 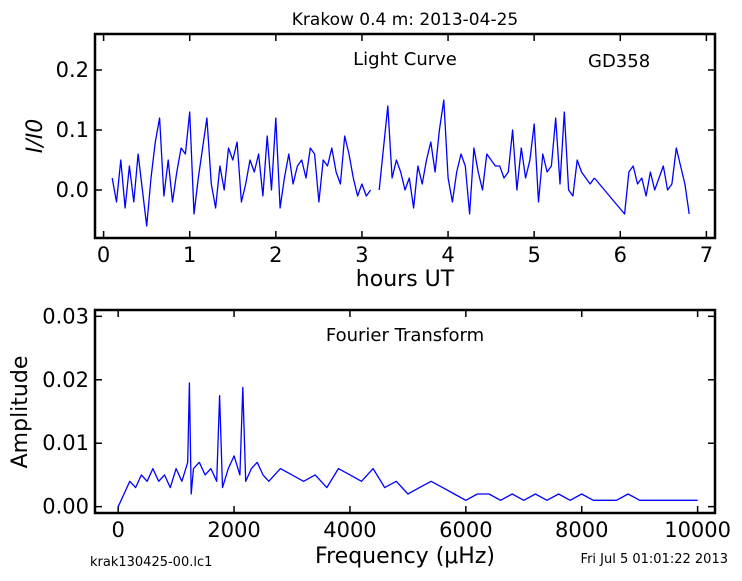 What do you see at coordinates (72, 70) in the screenshot?
I see `y-tick-label: 0.2` at bounding box center [72, 70].